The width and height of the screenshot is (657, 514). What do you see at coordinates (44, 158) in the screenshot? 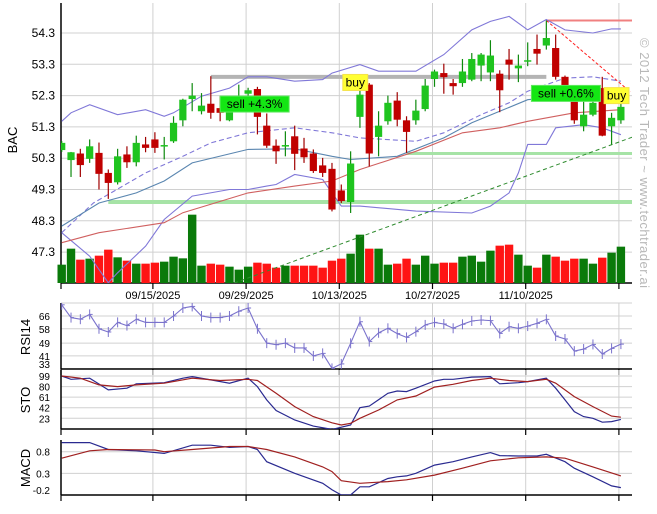
I see `y-tick-label: 50.3` at bounding box center [44, 158].